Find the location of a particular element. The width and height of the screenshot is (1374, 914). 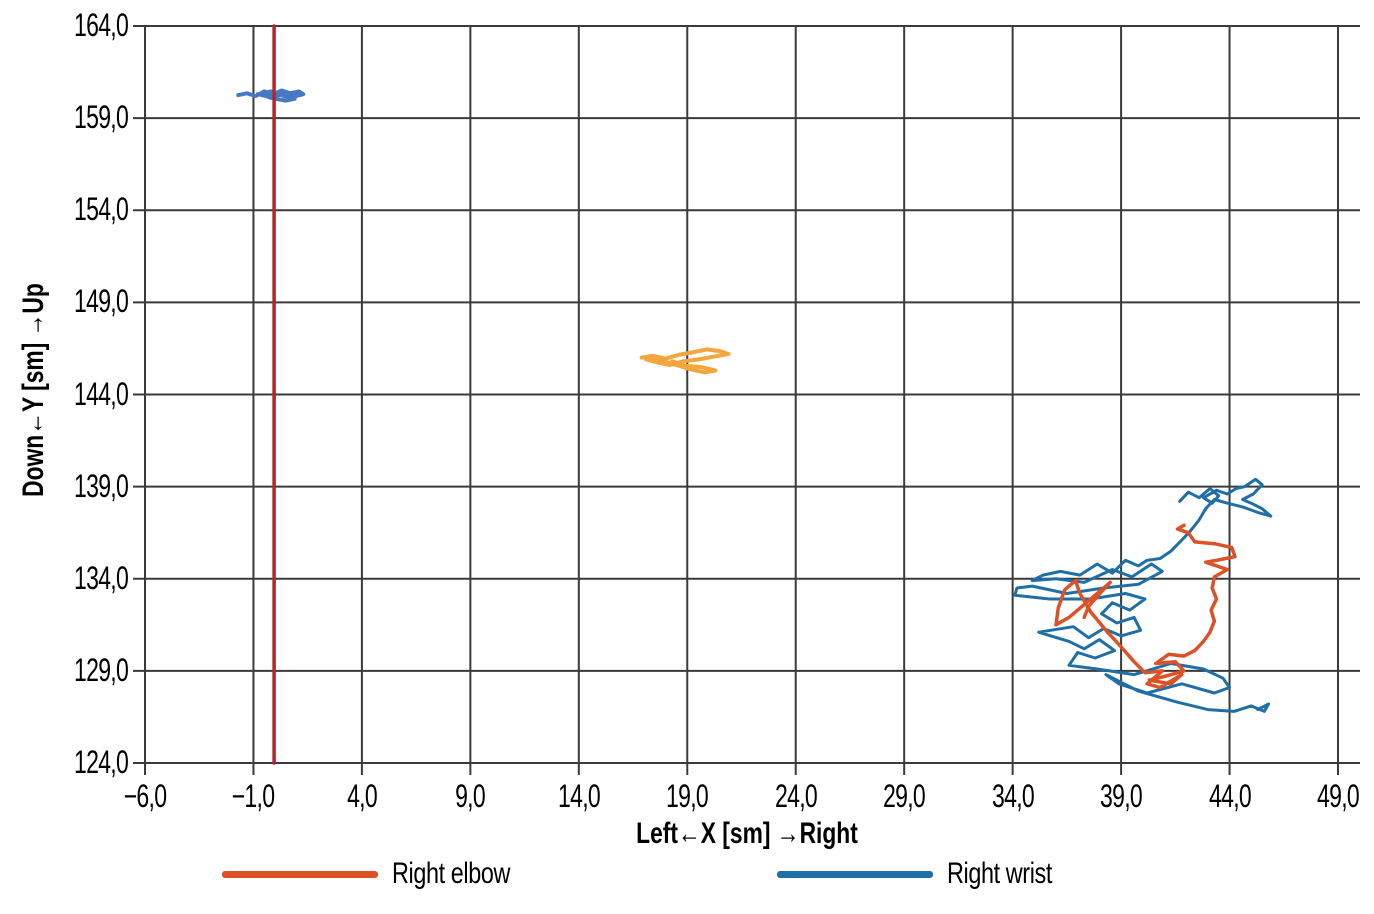

right-elbow-trajectory is located at coordinates (1145, 606).